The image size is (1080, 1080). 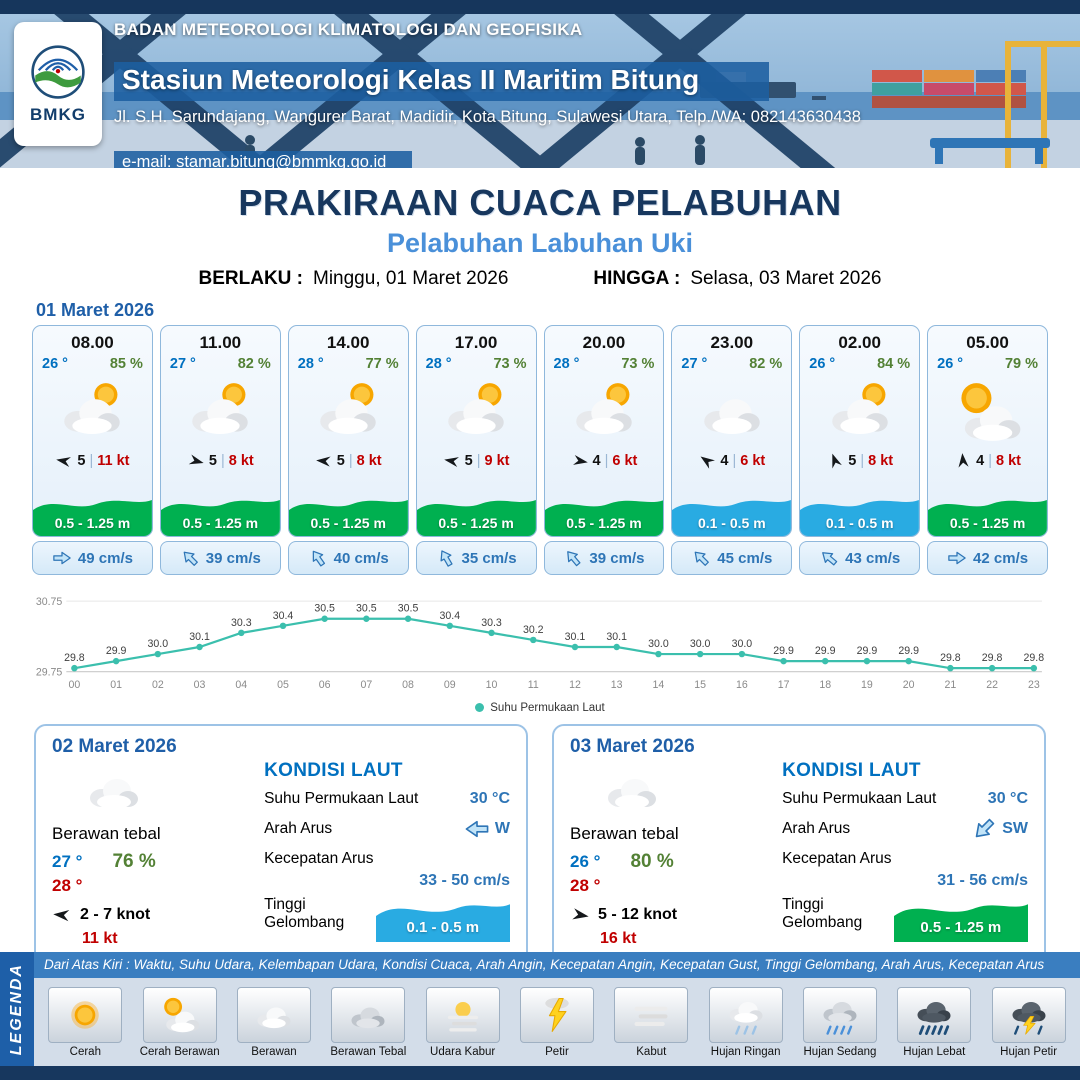 I want to click on current-box: 43 cm/s, so click(x=860, y=558).